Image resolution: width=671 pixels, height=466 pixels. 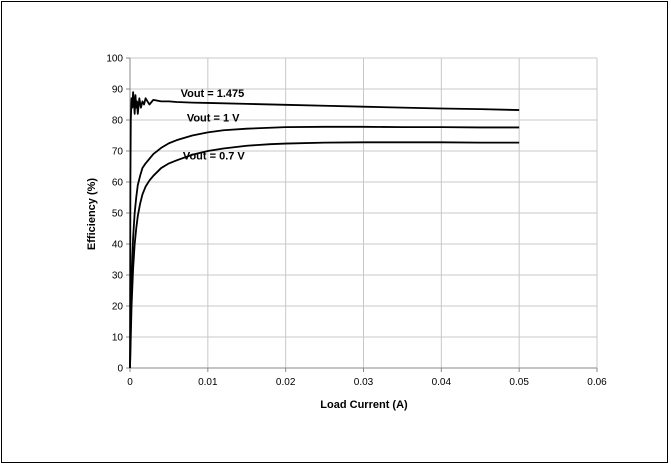 What do you see at coordinates (519, 382) in the screenshot?
I see `x-tick-label: 0.05` at bounding box center [519, 382].